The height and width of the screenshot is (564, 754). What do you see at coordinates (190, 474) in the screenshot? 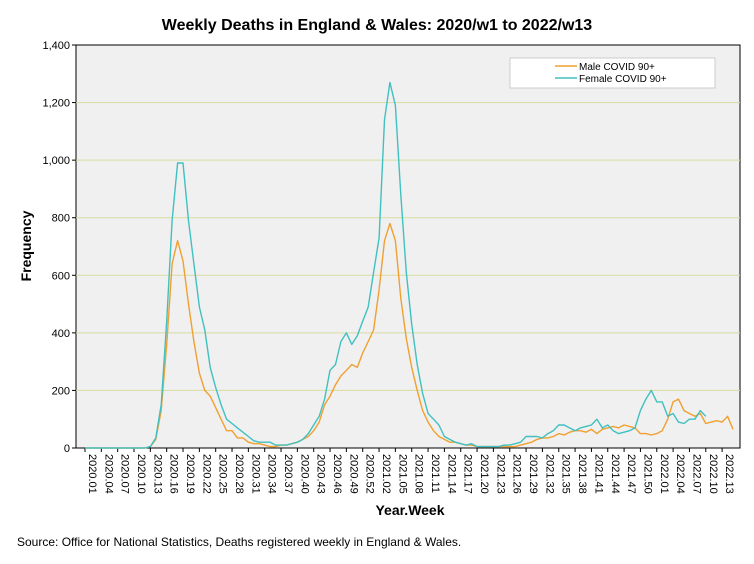
I see `x-tick-label: 2020.19` at bounding box center [190, 474].